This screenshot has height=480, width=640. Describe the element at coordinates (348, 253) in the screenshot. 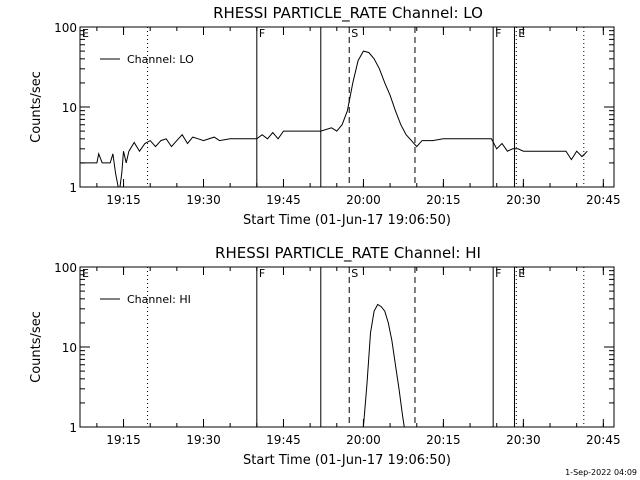

I see `chart-title: RHESSI PARTICLE_RATE Channel: HI` at that location.